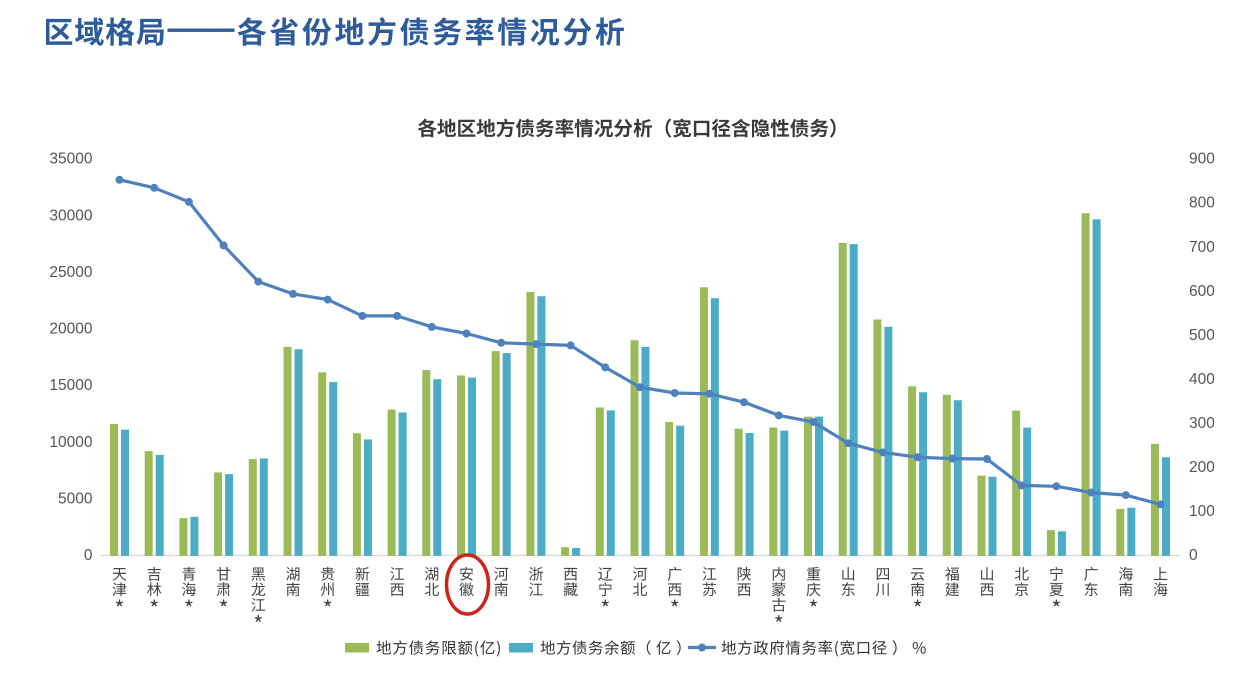  What do you see at coordinates (70, 329) in the screenshot?
I see `svg-text: 20000` at bounding box center [70, 329].